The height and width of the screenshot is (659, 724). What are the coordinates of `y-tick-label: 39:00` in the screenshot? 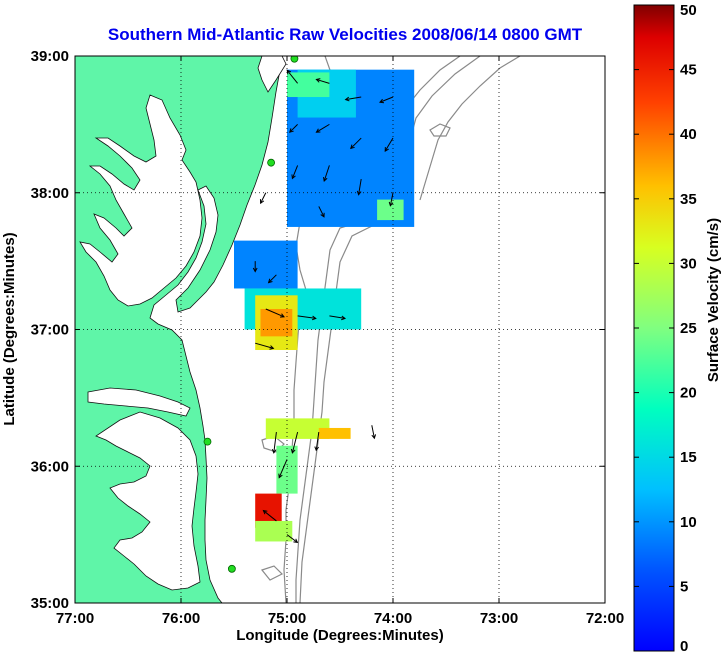 It's located at (50, 56).